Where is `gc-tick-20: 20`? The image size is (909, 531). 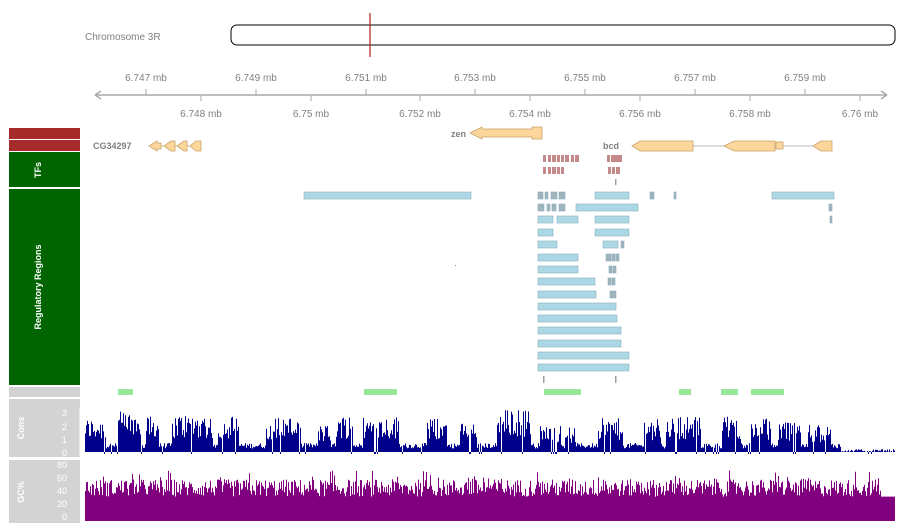
gc-tick-20: 20 is located at coordinates (62, 504).